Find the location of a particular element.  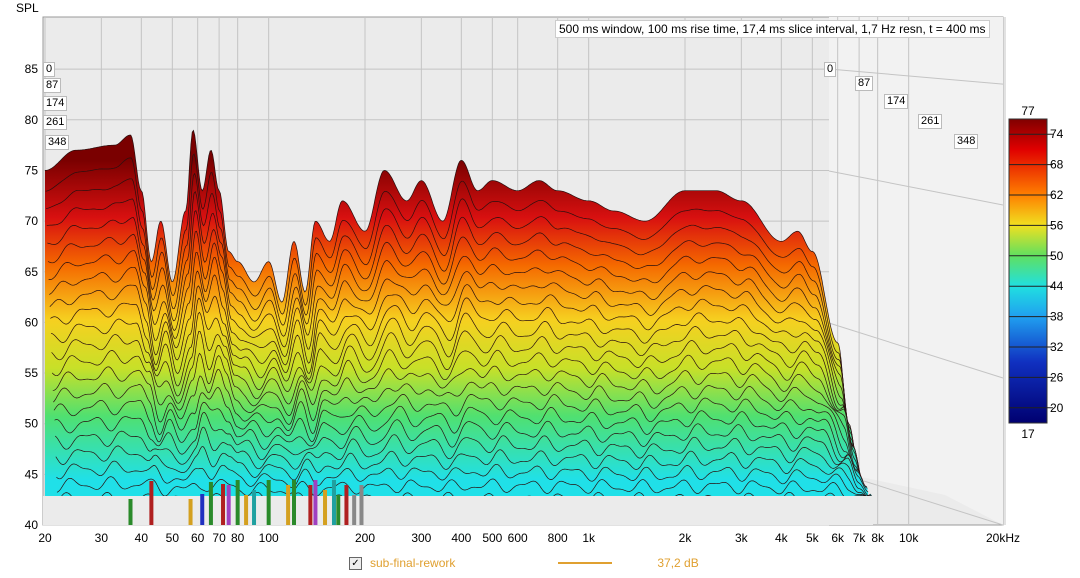

colorbar-tick-label: 26 is located at coordinates (1057, 377).